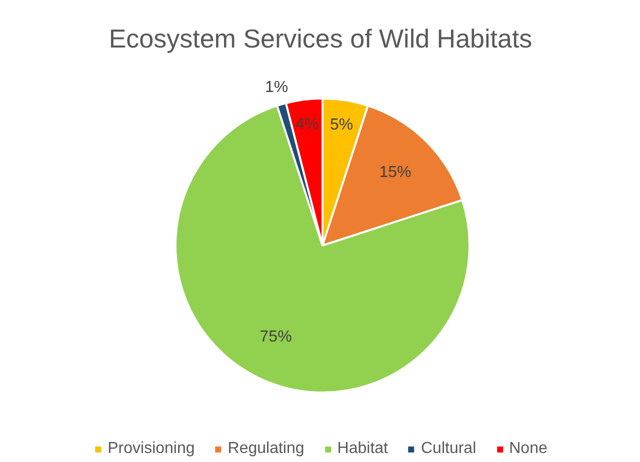  What do you see at coordinates (276, 337) in the screenshot?
I see `data-label: 75%` at bounding box center [276, 337].